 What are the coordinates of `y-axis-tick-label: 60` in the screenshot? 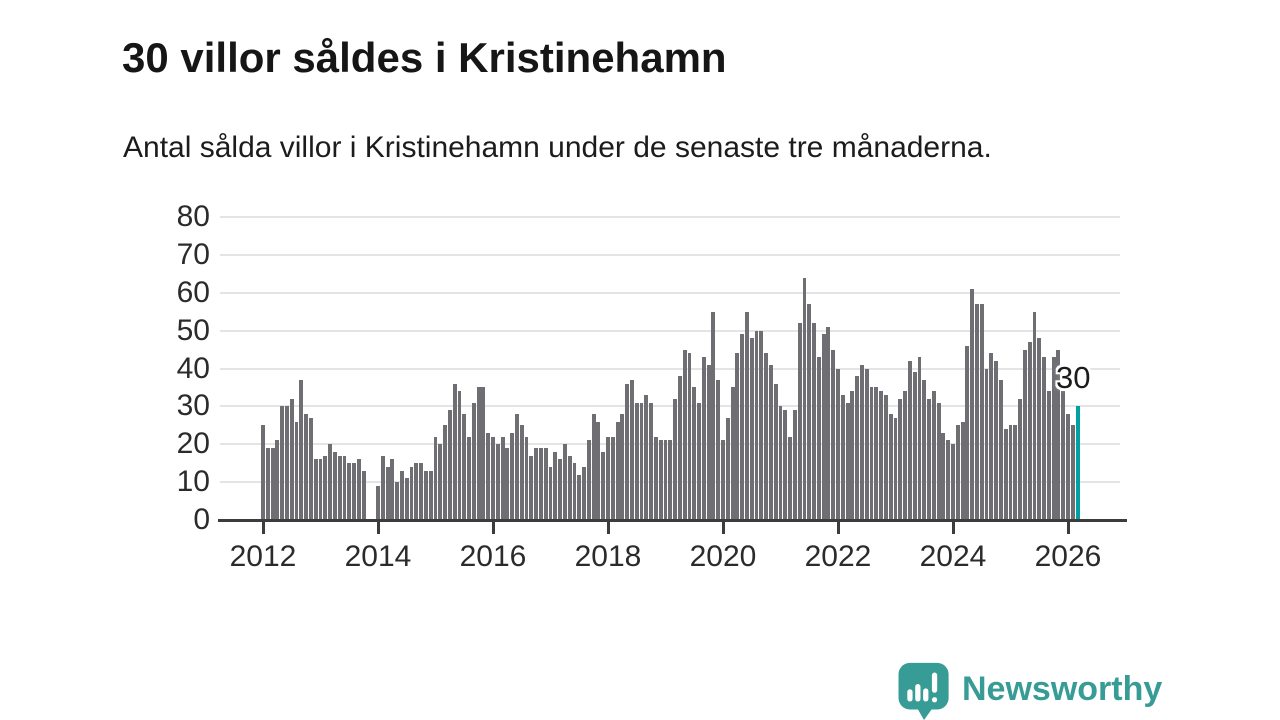 It's located at (193, 292).